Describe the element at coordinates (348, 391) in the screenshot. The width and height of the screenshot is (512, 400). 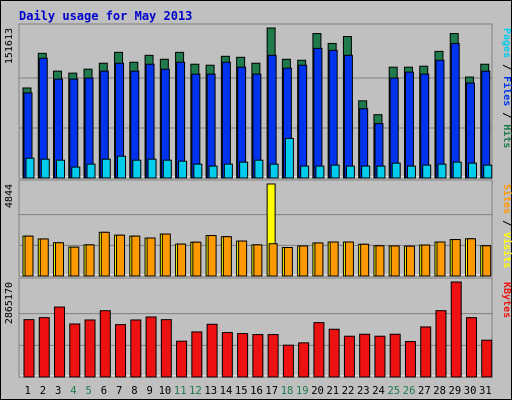
I see `x-tick-label: 22` at that location.